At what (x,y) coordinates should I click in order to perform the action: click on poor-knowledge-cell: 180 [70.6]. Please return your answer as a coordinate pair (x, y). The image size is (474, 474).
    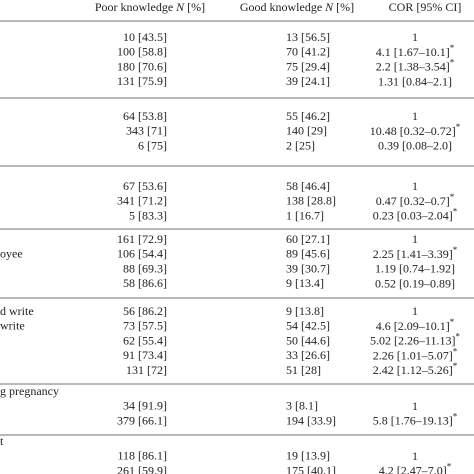
    Looking at the image, I should click on (142, 66).